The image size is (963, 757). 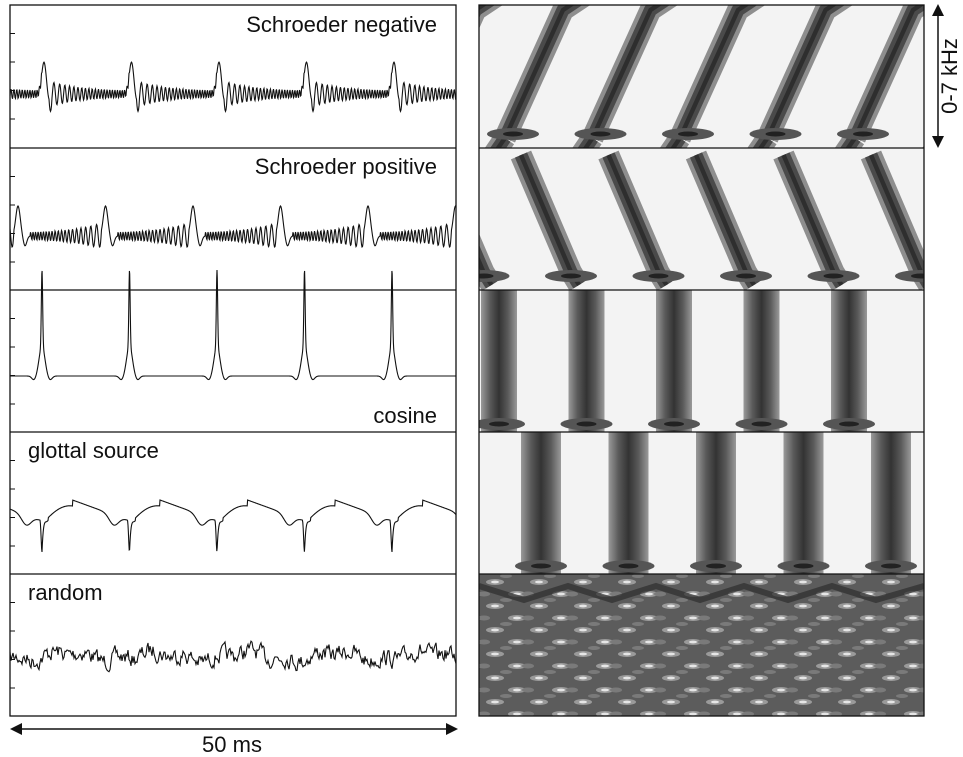 What do you see at coordinates (716, 503) in the screenshot?
I see `spectrogram-glottal-source` at bounding box center [716, 503].